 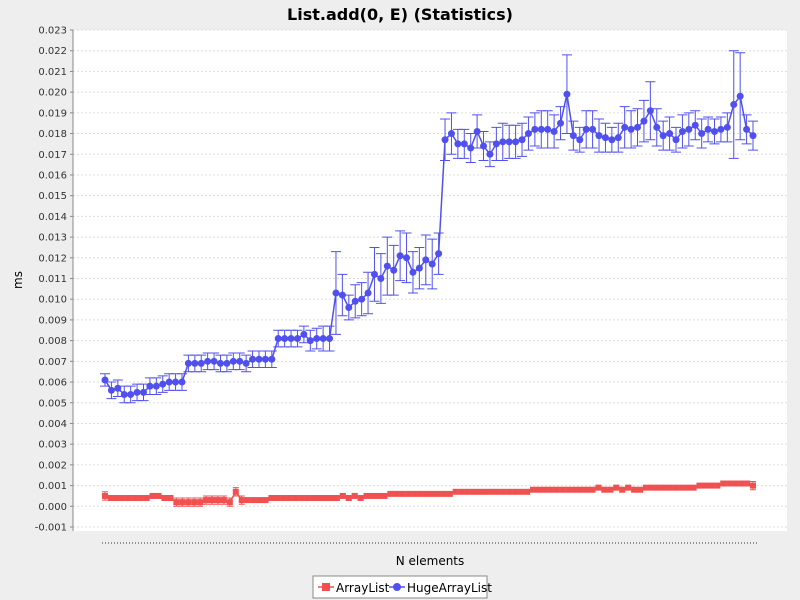 I want to click on y-tick-label: 0.013, so click(x=52, y=238).